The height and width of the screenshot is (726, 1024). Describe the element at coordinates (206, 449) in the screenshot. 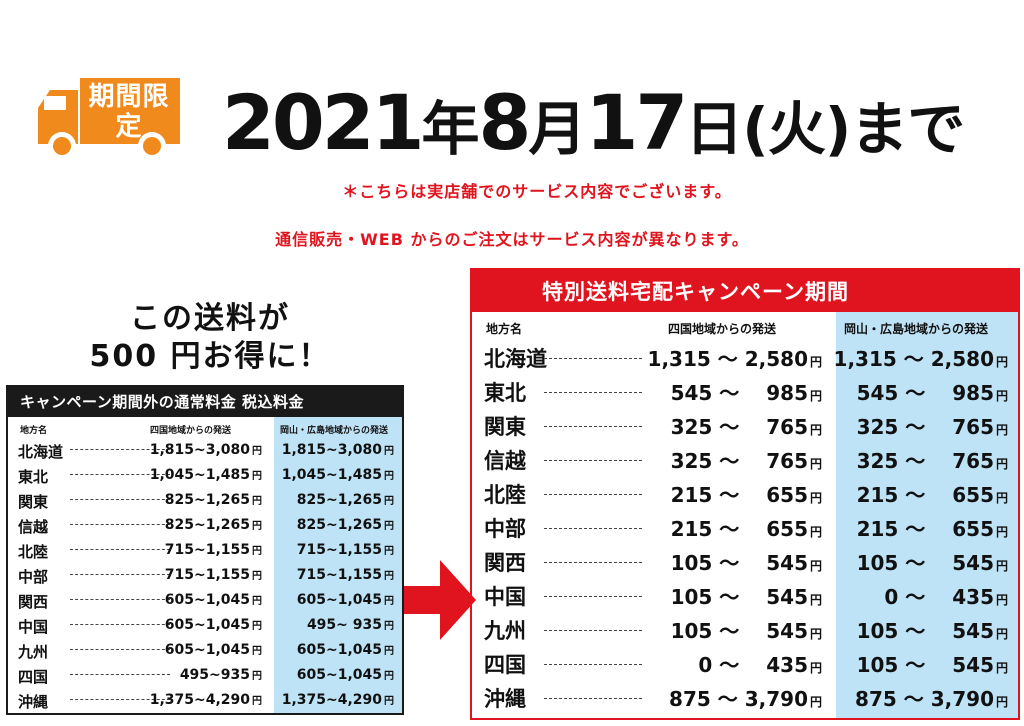

I see `table-row: 北海道 1,815~3,080 円 1,815~3,080 円` at that location.